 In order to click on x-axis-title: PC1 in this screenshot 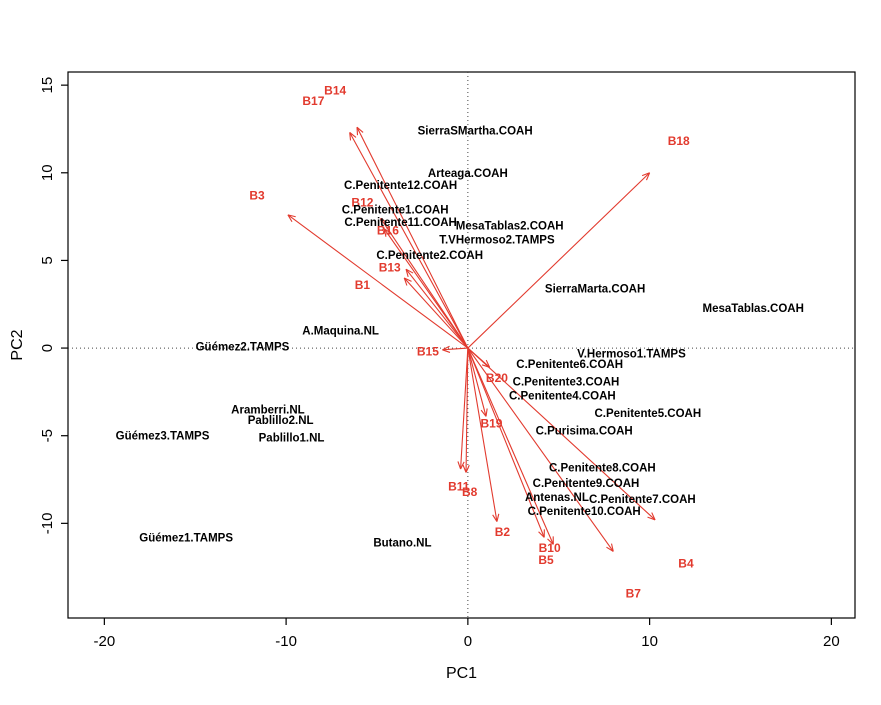, I will do `click(461, 673)`.